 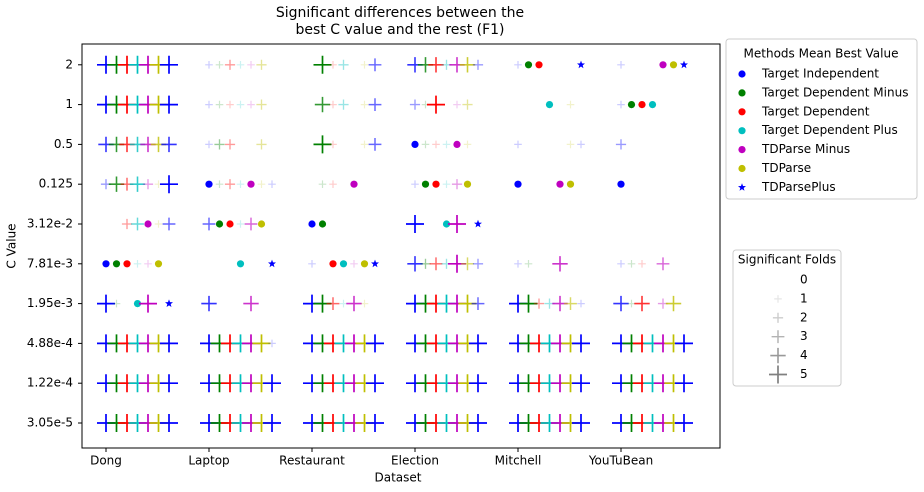 What do you see at coordinates (50, 263) in the screenshot?
I see `y-tick-label: 7.81e-3` at bounding box center [50, 263].